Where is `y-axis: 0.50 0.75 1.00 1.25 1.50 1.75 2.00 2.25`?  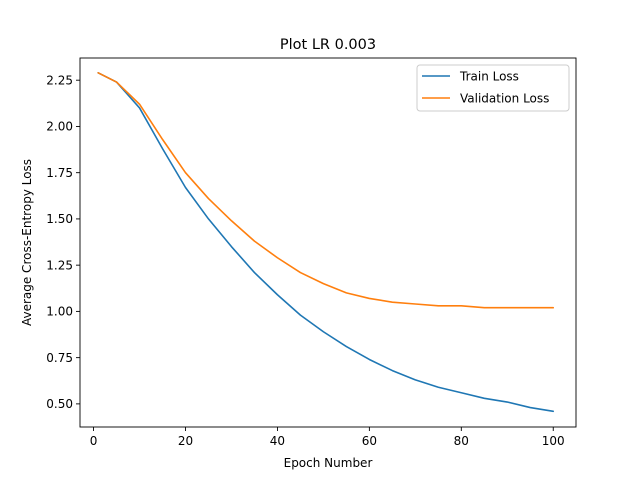 y-axis: 0.50 0.75 1.00 1.25 1.50 1.75 2.00 2.25 is located at coordinates (63, 242).